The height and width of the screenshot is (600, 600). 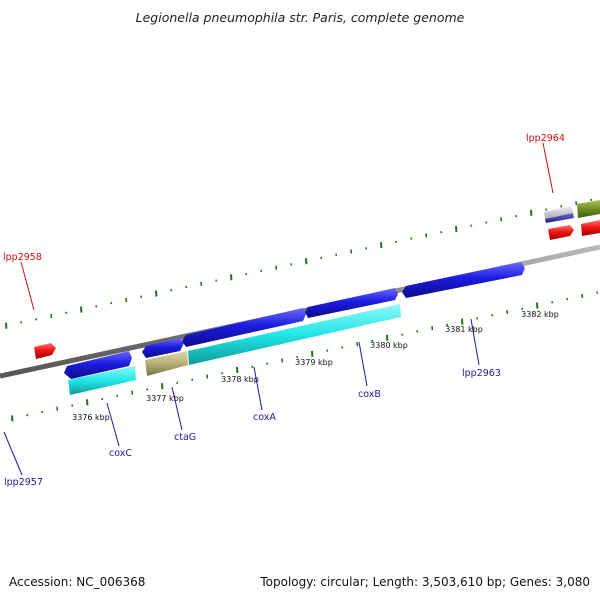 What do you see at coordinates (166, 363) in the screenshot?
I see `gene-ctaG-tan` at bounding box center [166, 363].